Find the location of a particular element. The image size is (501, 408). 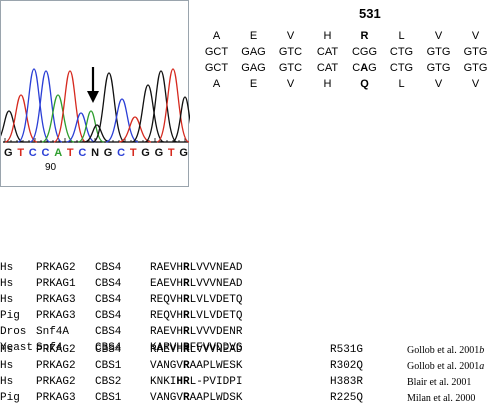

chromatogram-trace is located at coordinates (95, 105).